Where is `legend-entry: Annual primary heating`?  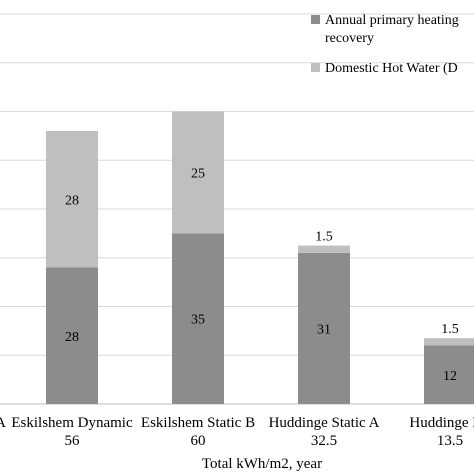 legend-entry: Annual primary heating is located at coordinates (392, 20).